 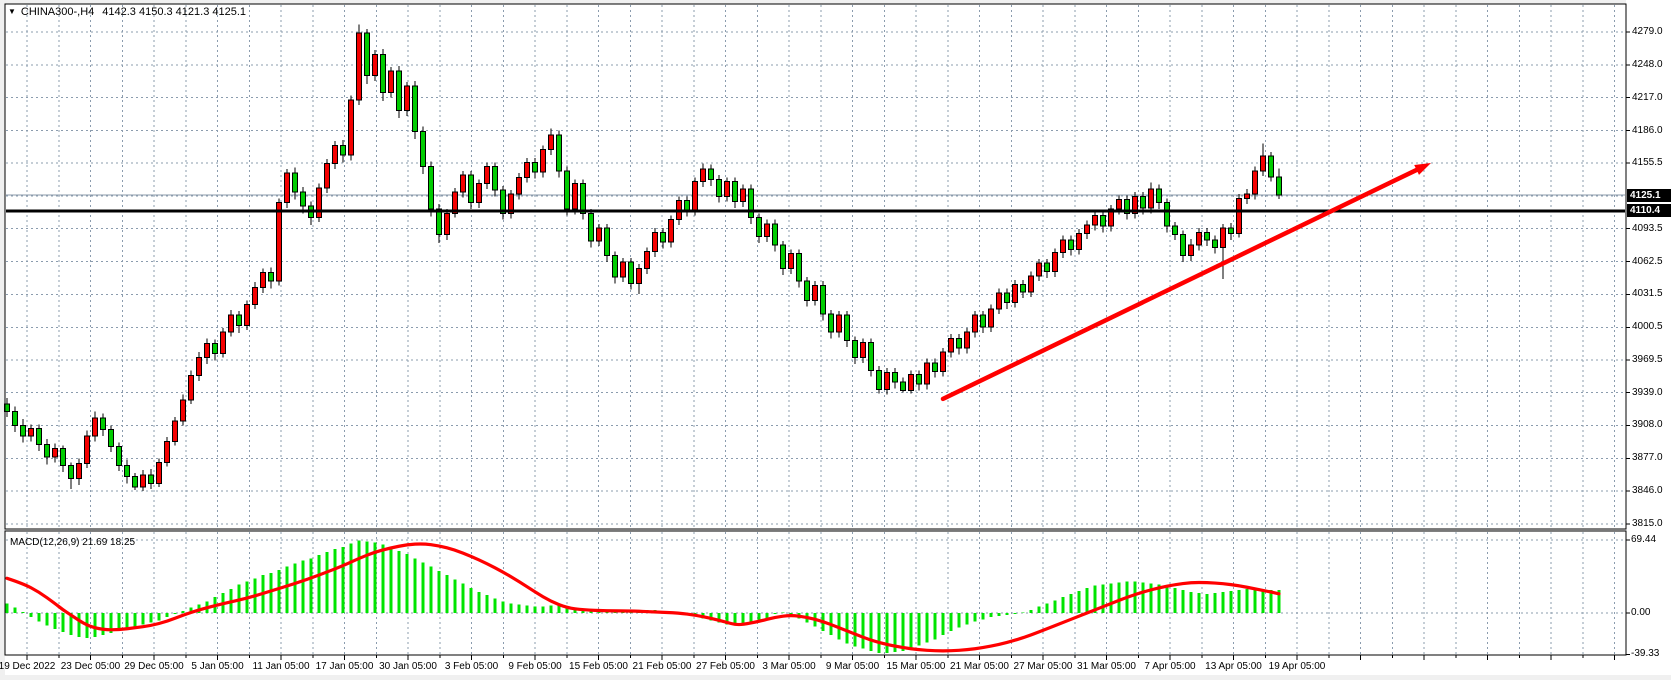 I want to click on time-axis-label: 3 Feb 05:00, so click(x=471, y=666).